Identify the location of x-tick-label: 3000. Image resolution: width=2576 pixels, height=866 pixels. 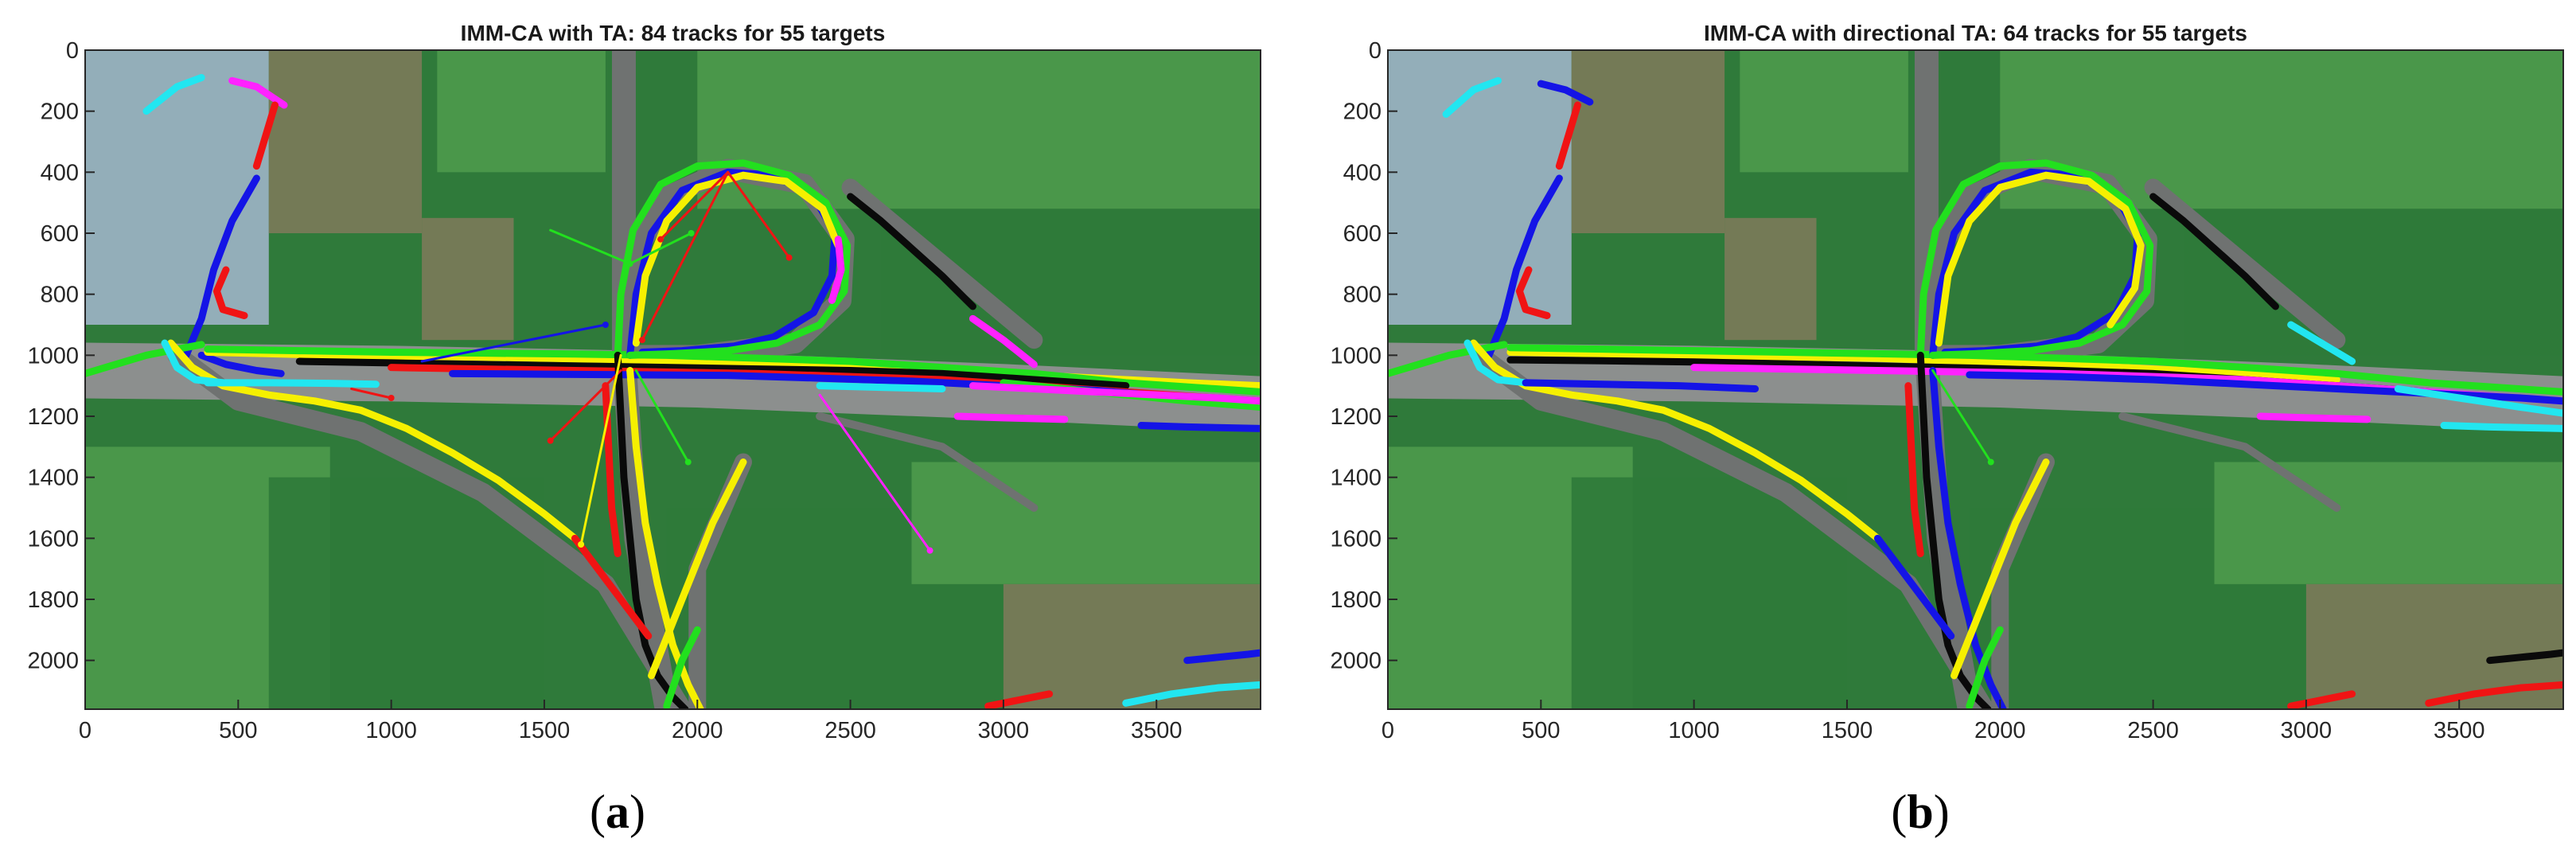
(1004, 730).